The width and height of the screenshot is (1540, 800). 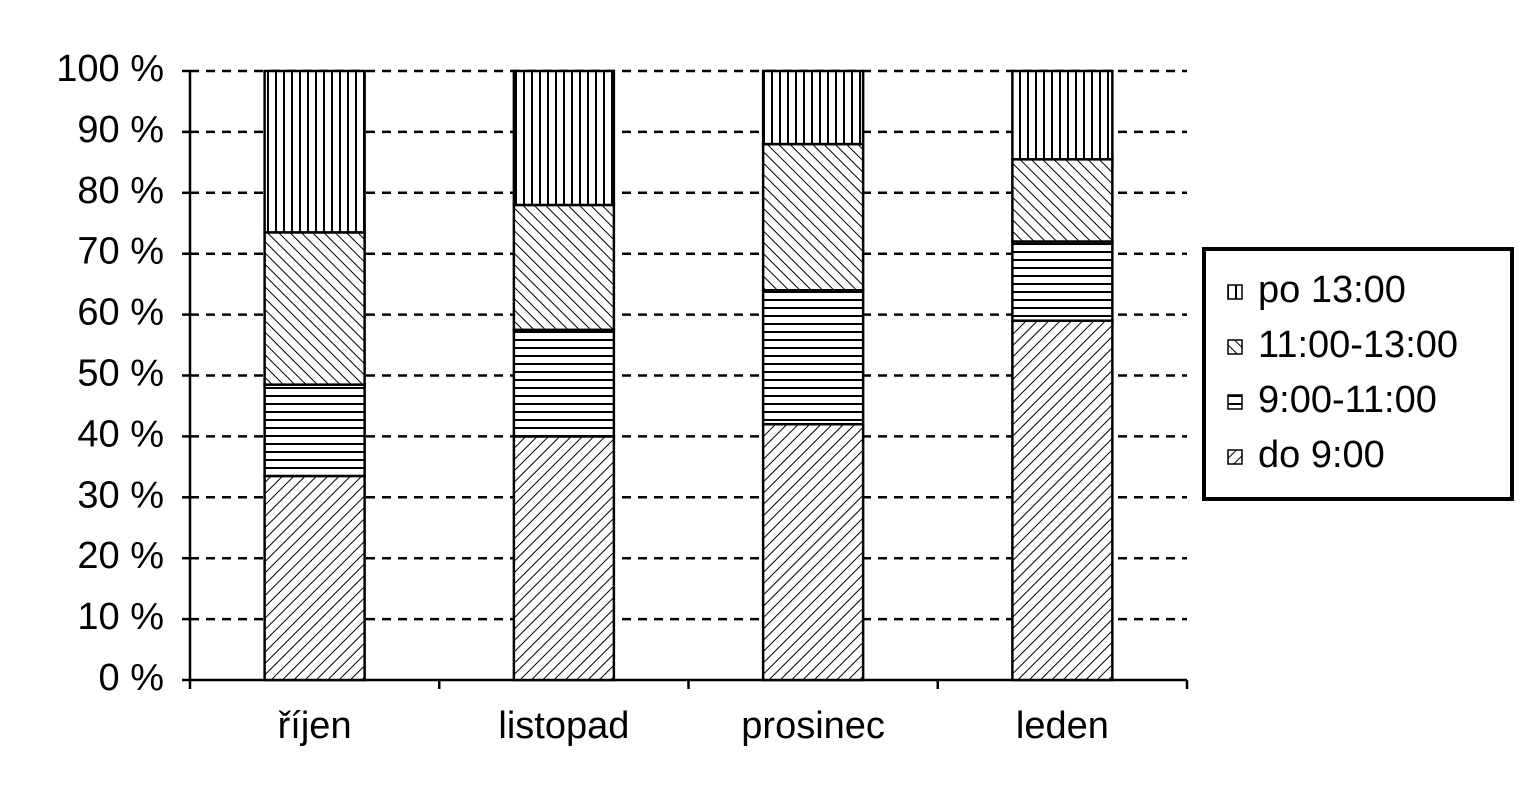 I want to click on y-tick-label: 40 %, so click(x=120, y=434).